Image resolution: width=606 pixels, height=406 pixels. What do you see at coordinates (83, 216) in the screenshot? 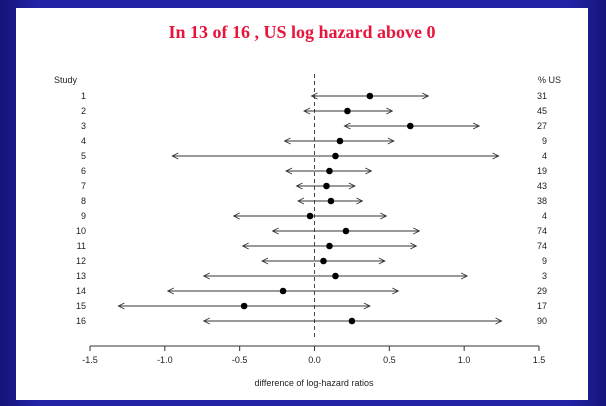
I see `study-label: 9` at bounding box center [83, 216].